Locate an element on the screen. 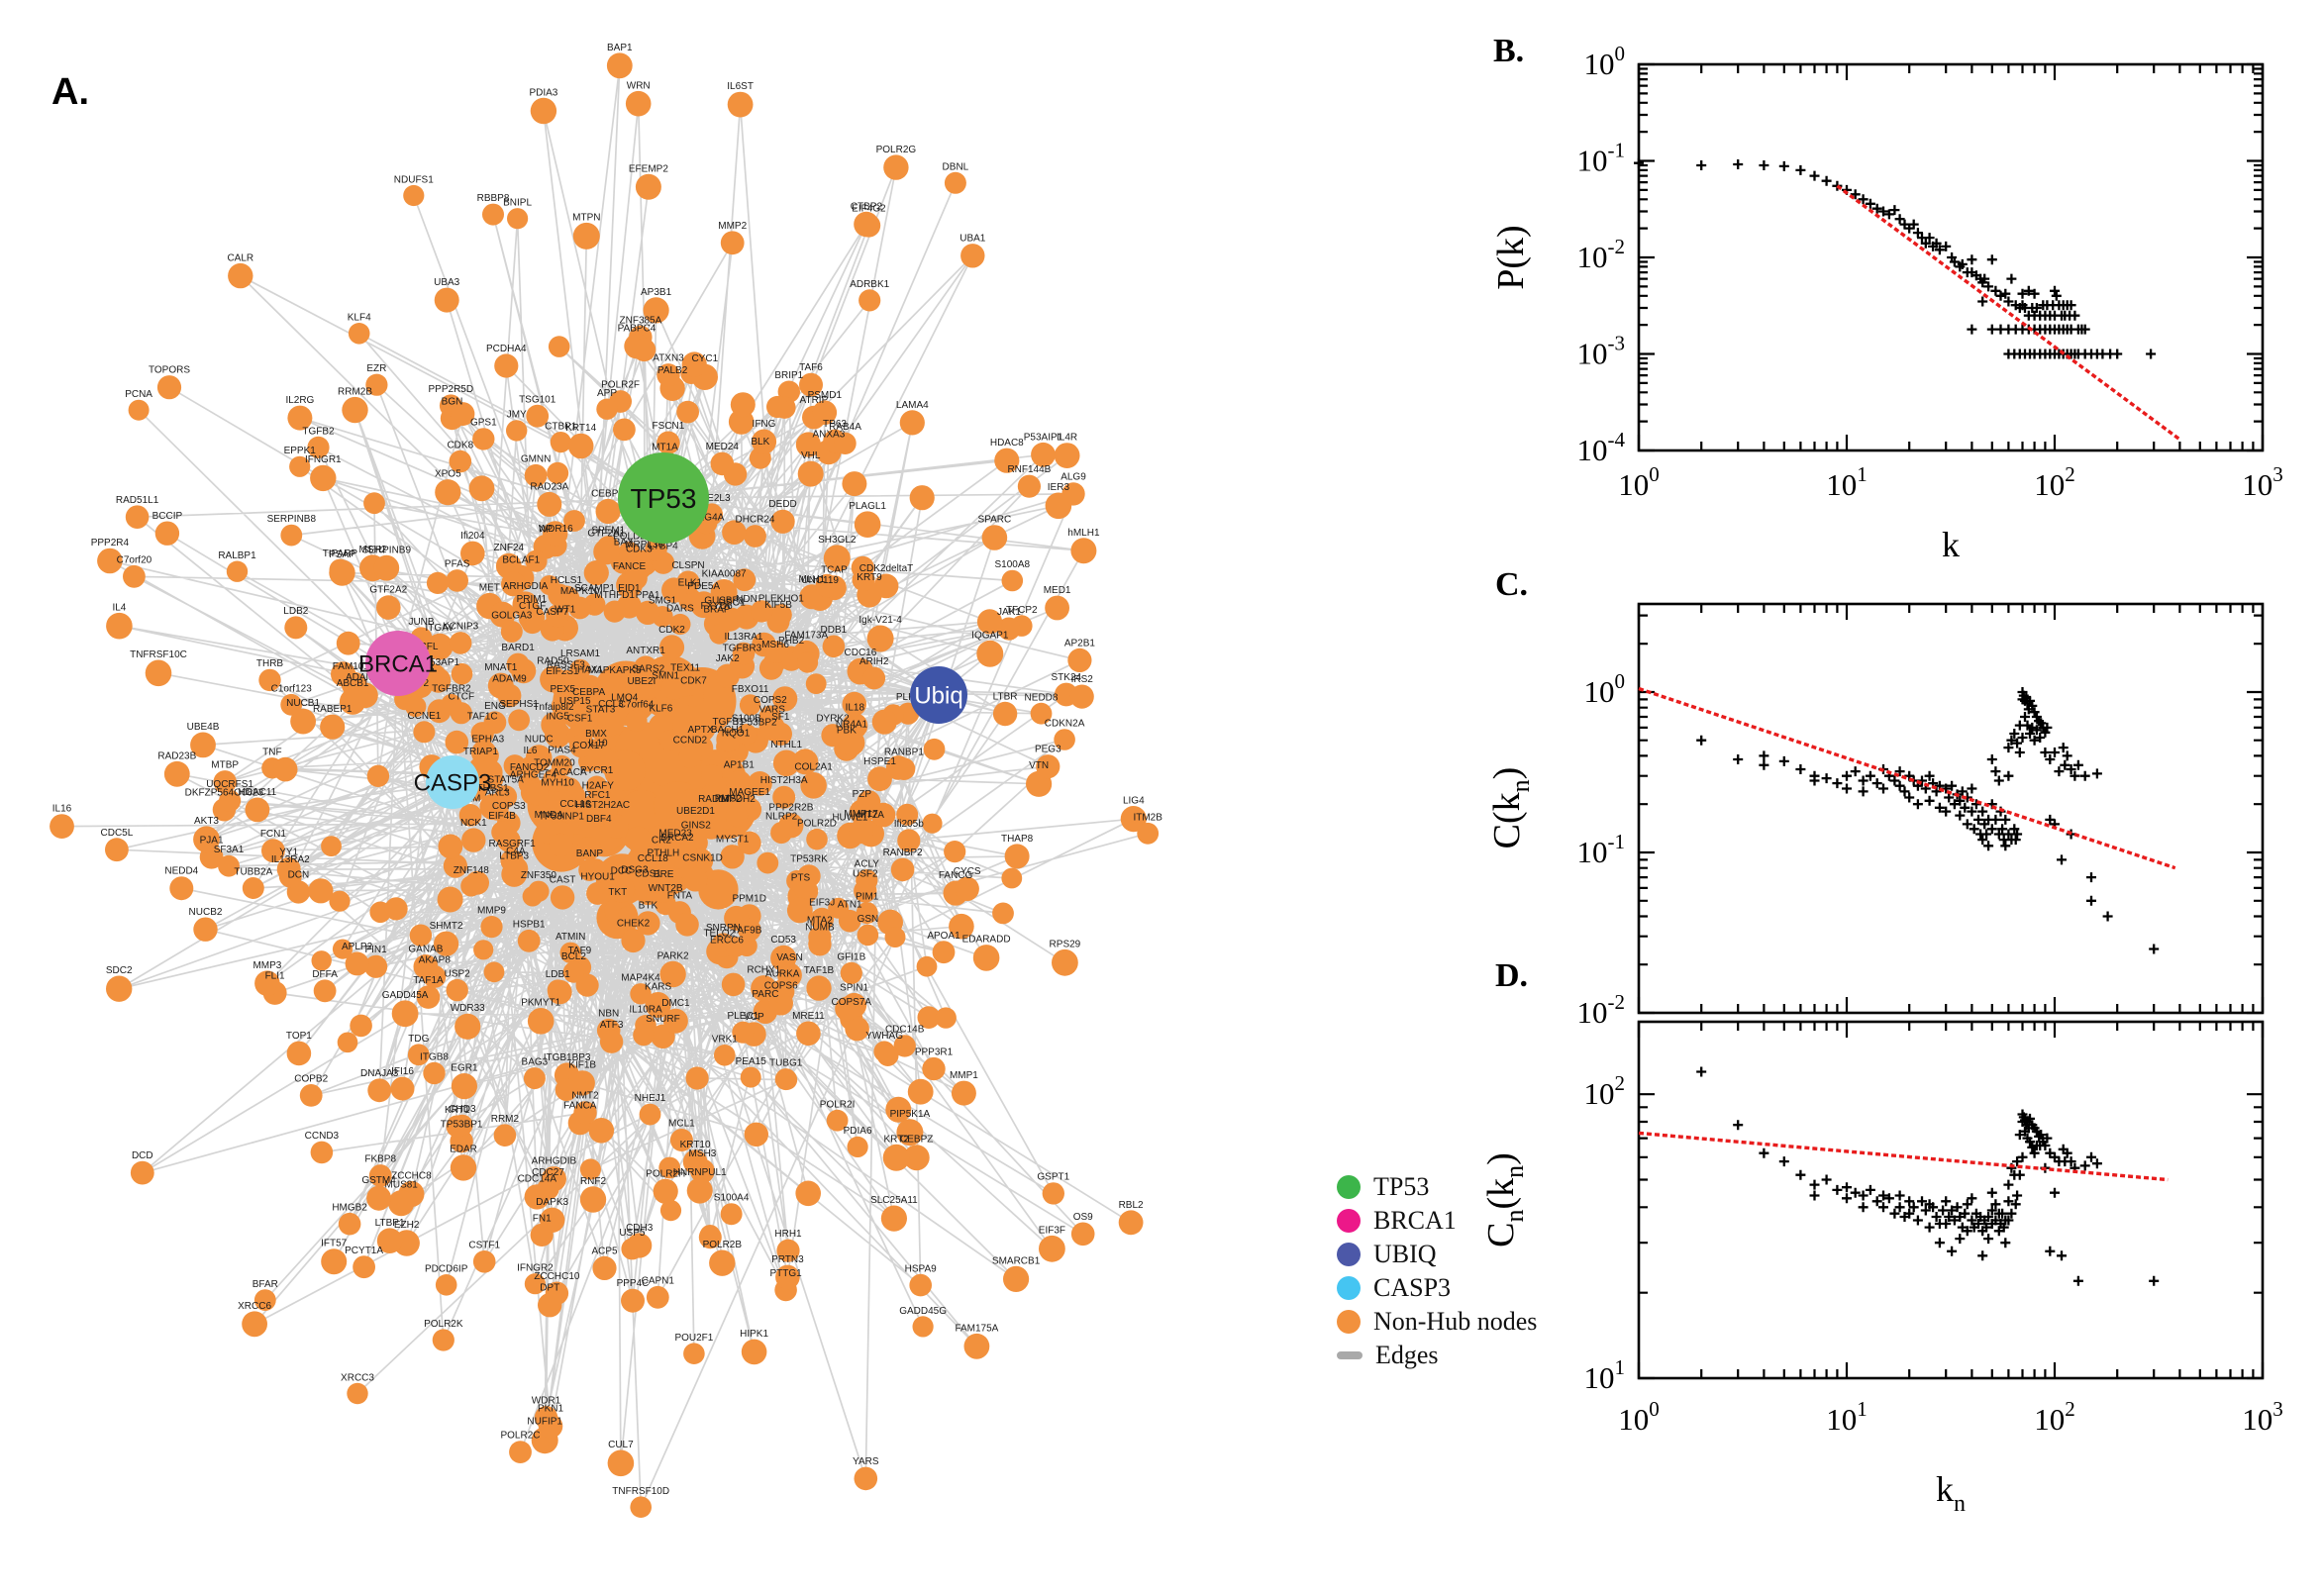  node-label: BAG3 is located at coordinates (535, 1062).